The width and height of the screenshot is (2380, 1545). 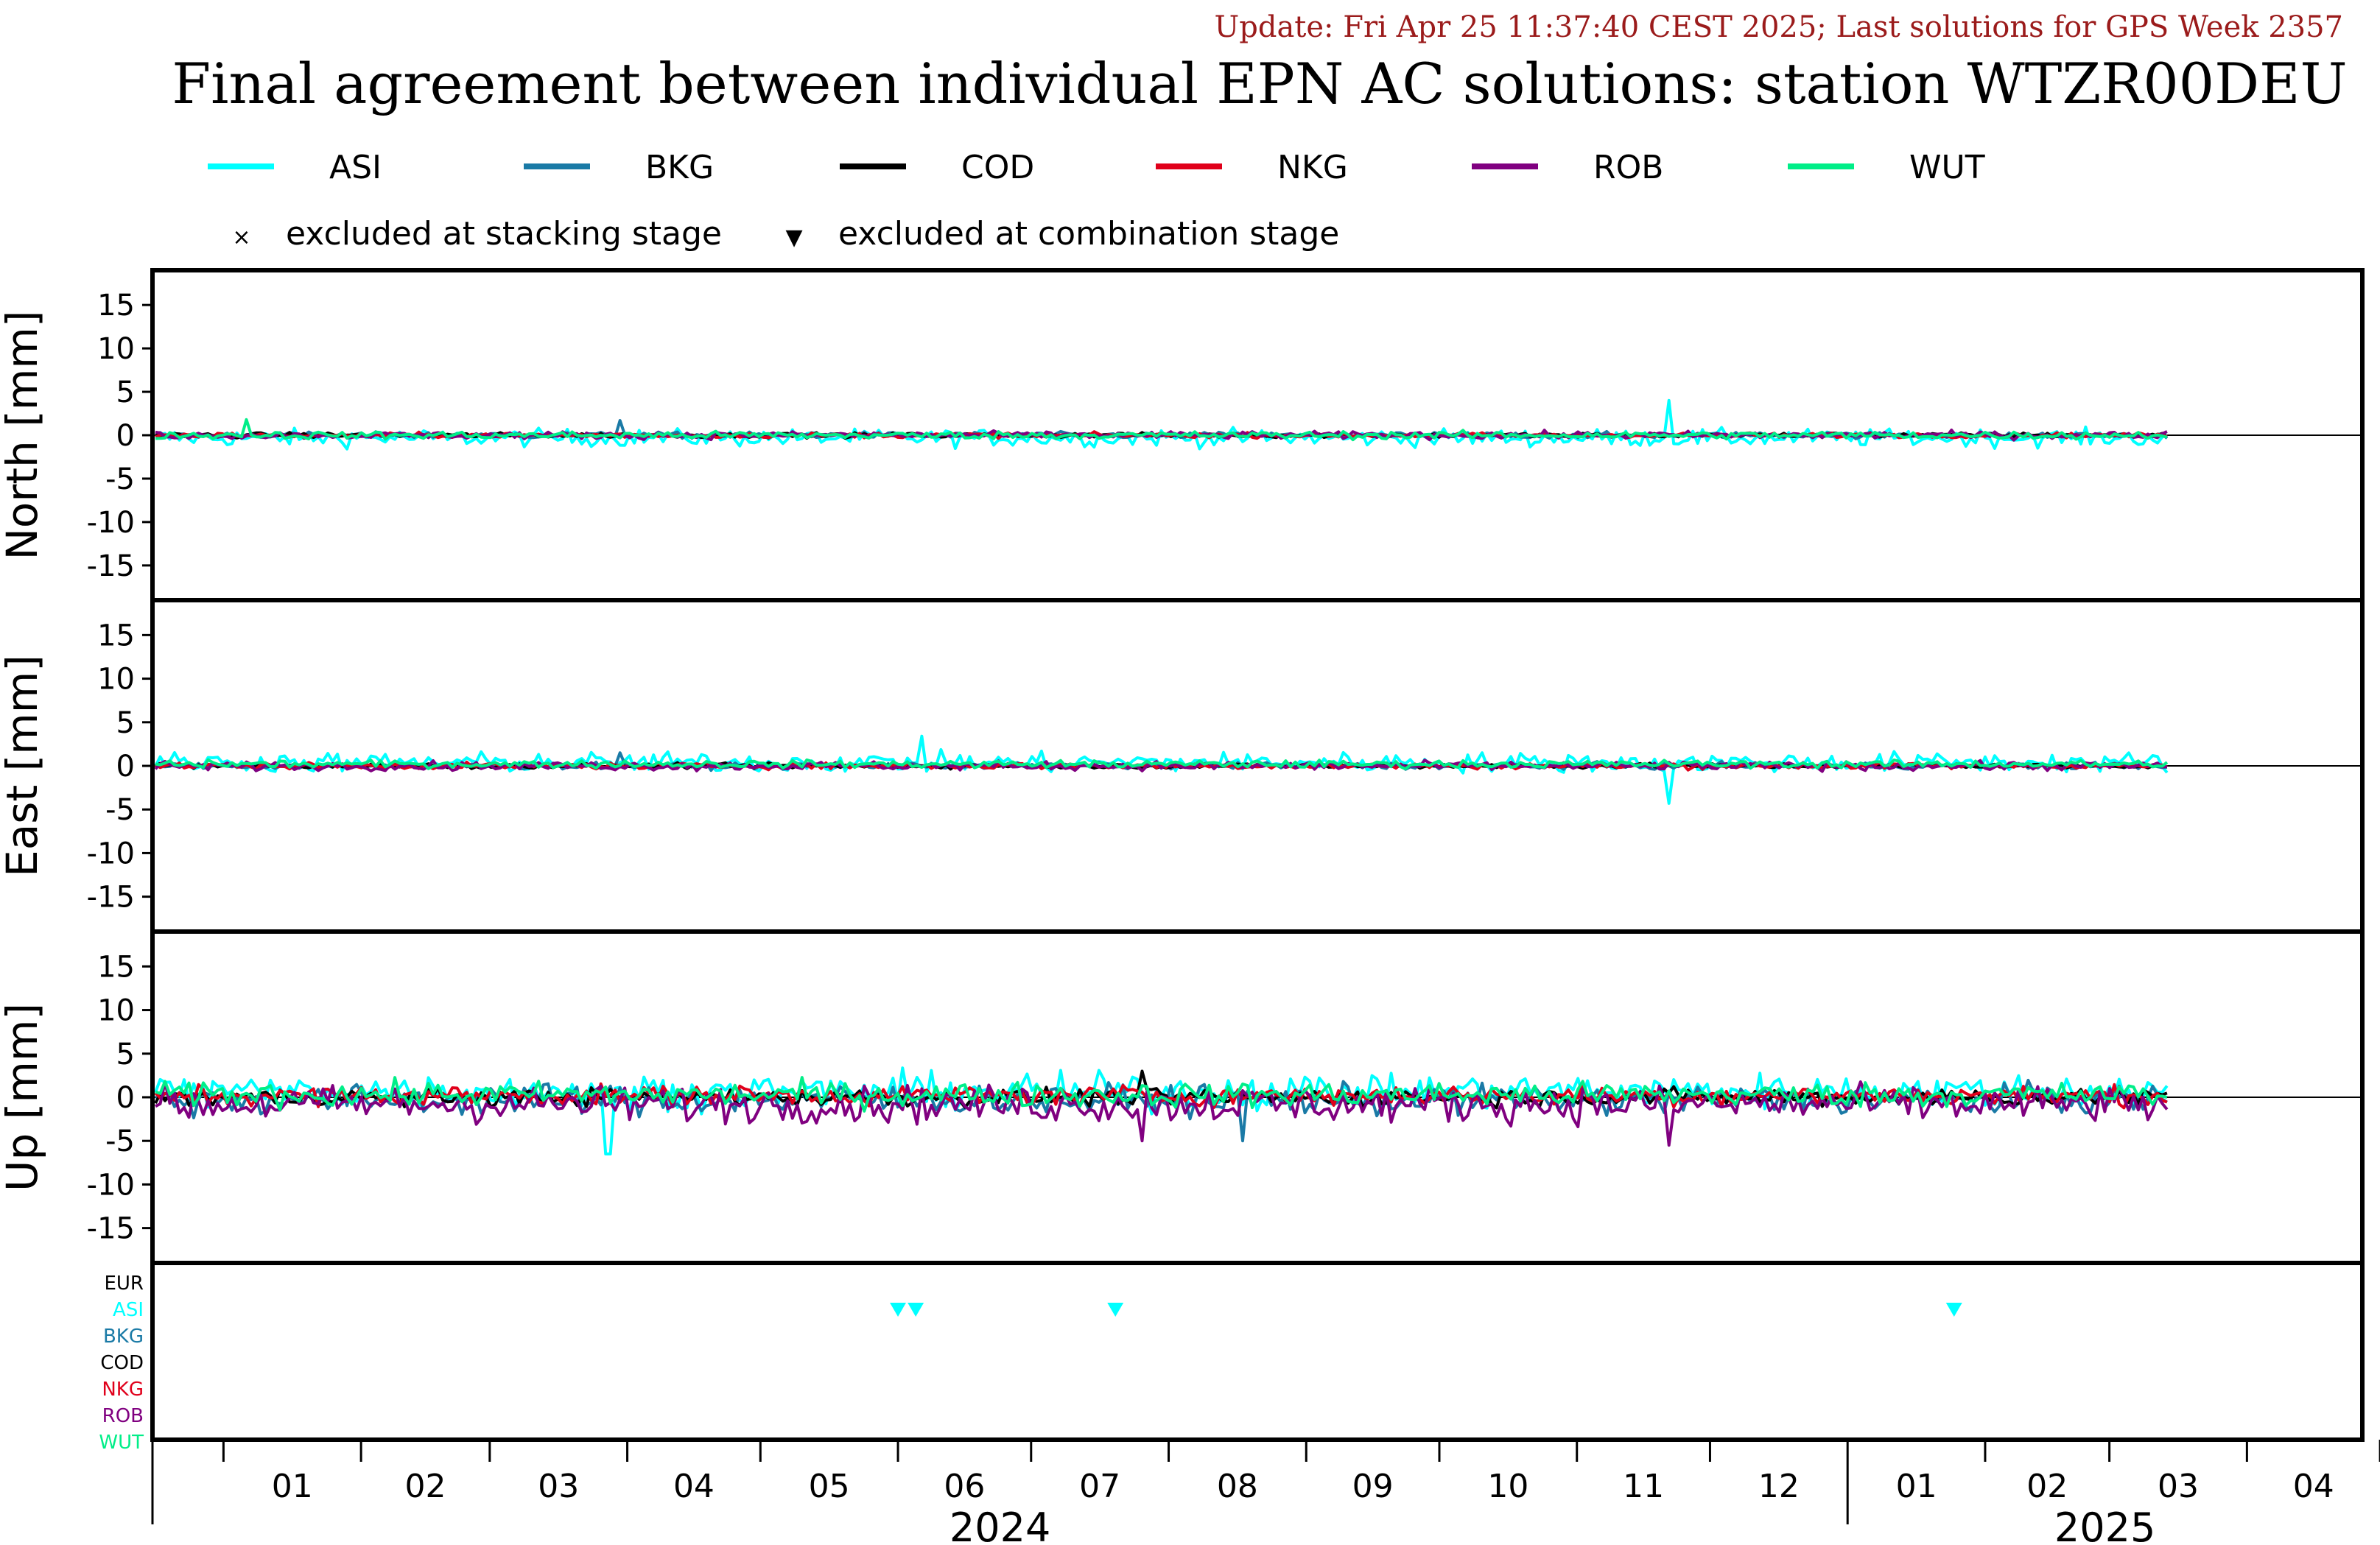 I want to click on y-axis-label: North [mm], so click(x=23, y=436).